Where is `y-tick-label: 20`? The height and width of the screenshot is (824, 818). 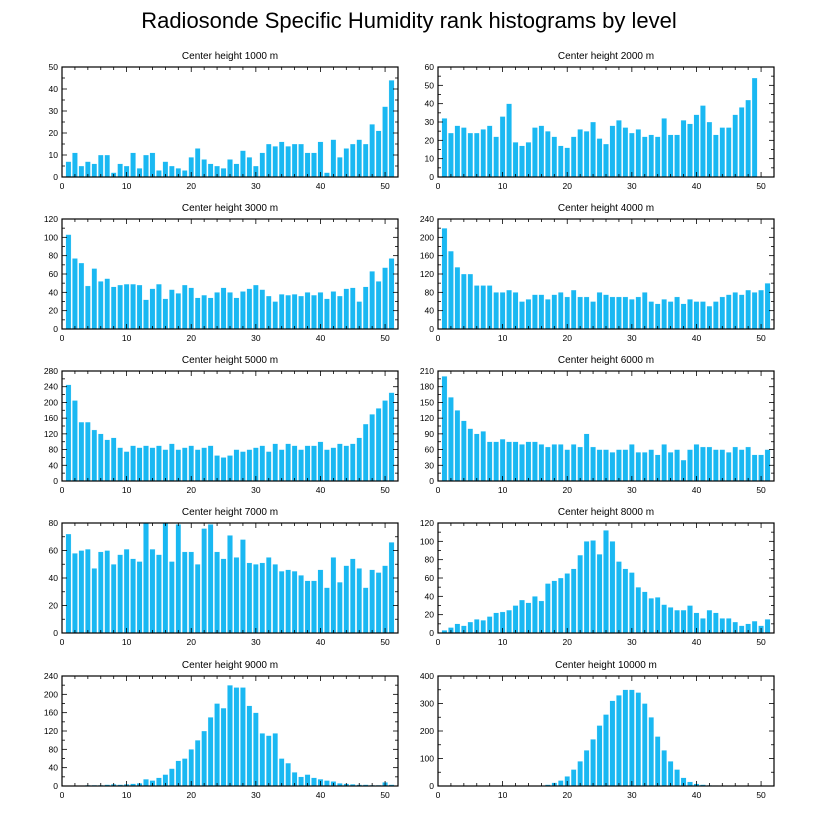
y-tick-label: 20 is located at coordinates (54, 606).